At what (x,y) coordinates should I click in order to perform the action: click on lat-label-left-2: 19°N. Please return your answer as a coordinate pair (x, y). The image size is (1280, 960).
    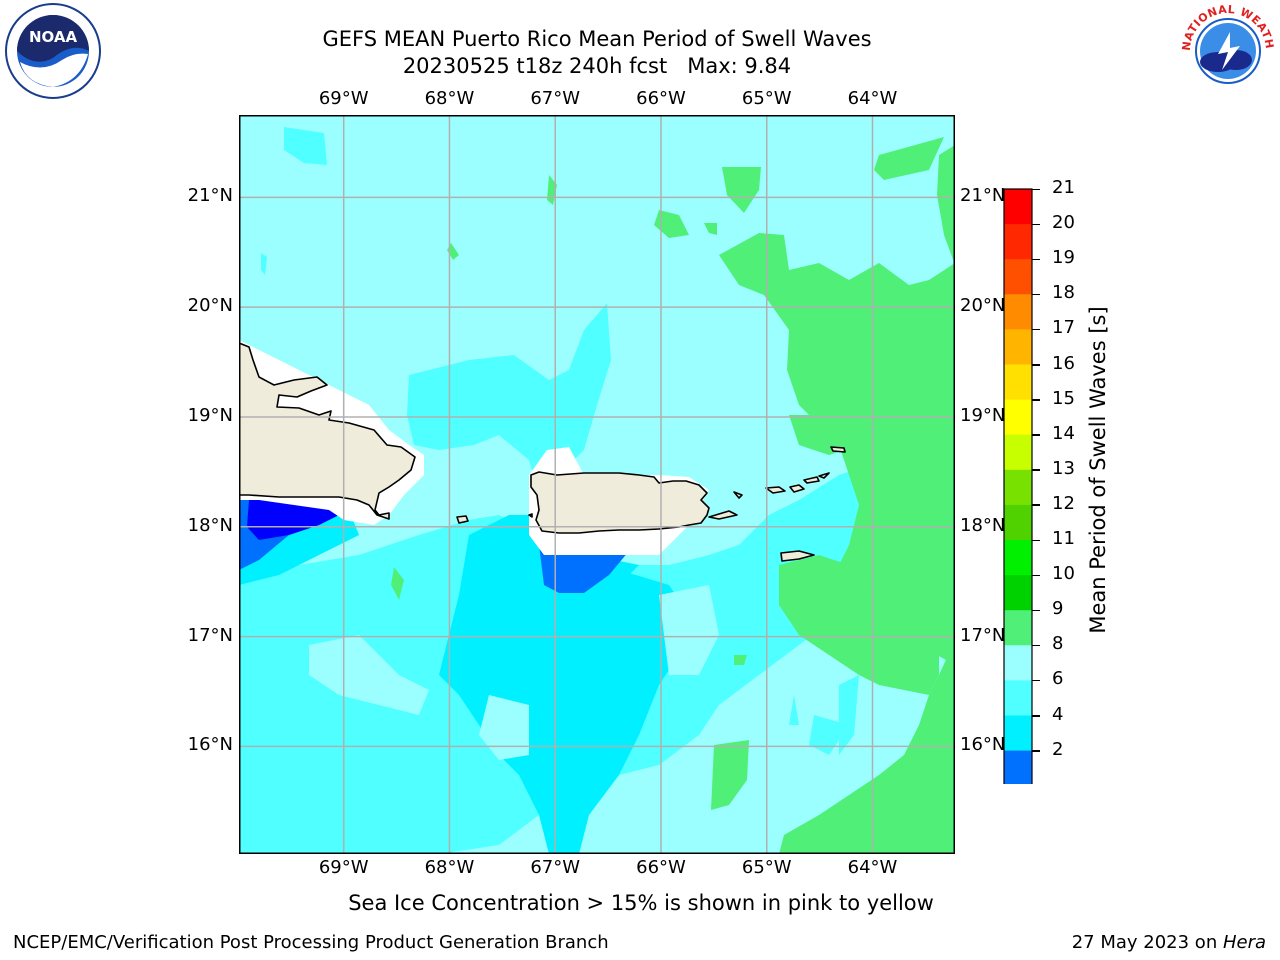
    Looking at the image, I should click on (210, 415).